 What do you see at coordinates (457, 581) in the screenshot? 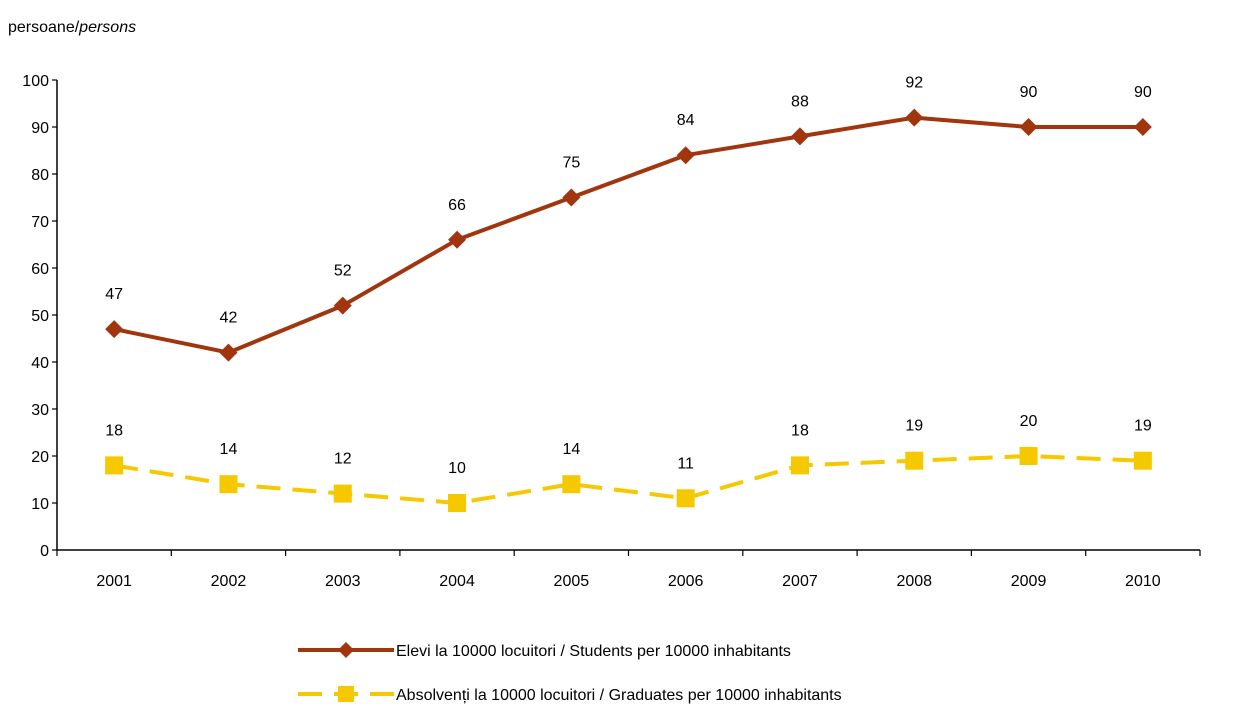
I see `x-tick-label: 2004` at bounding box center [457, 581].